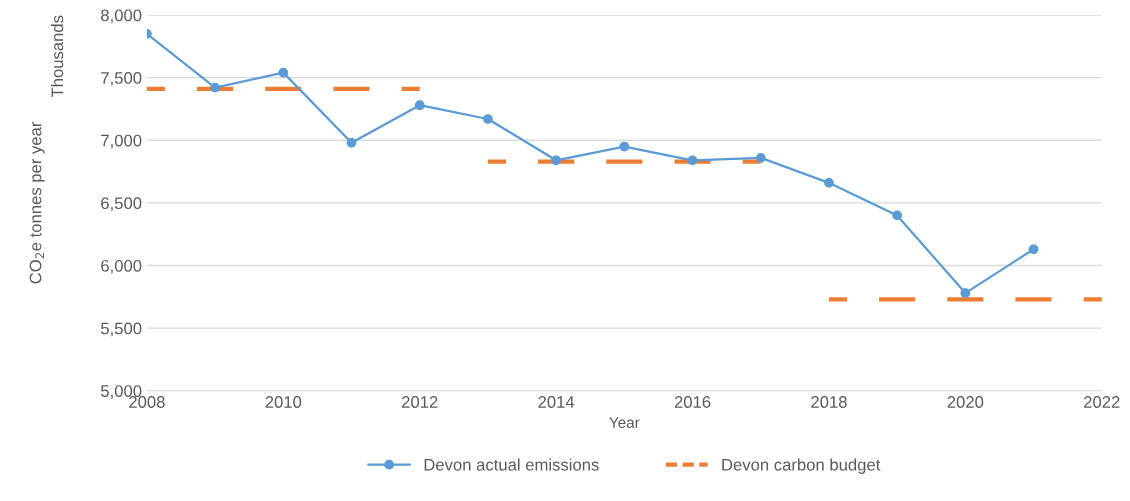 The image size is (1130, 501). What do you see at coordinates (829, 402) in the screenshot?
I see `x-tick-label: 2018` at bounding box center [829, 402].